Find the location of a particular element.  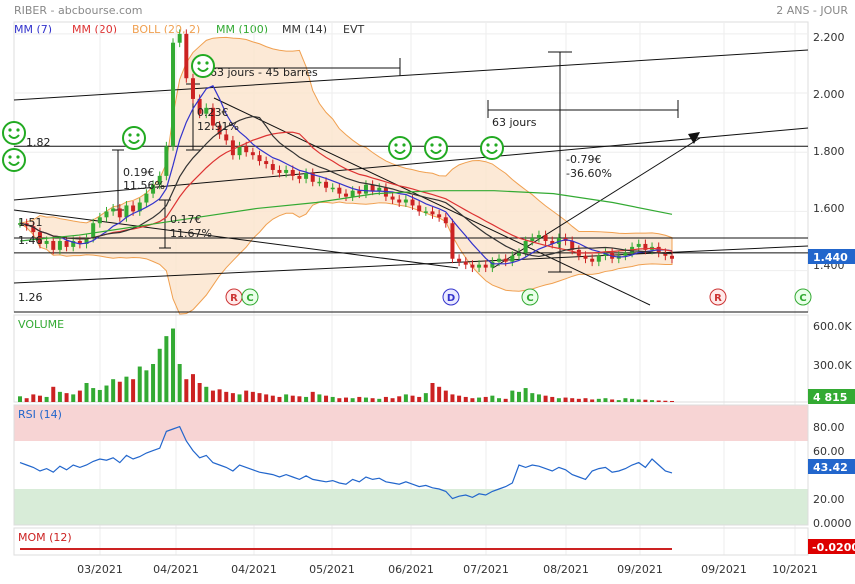

x-tick: 08/2021 is located at coordinates (566, 569).